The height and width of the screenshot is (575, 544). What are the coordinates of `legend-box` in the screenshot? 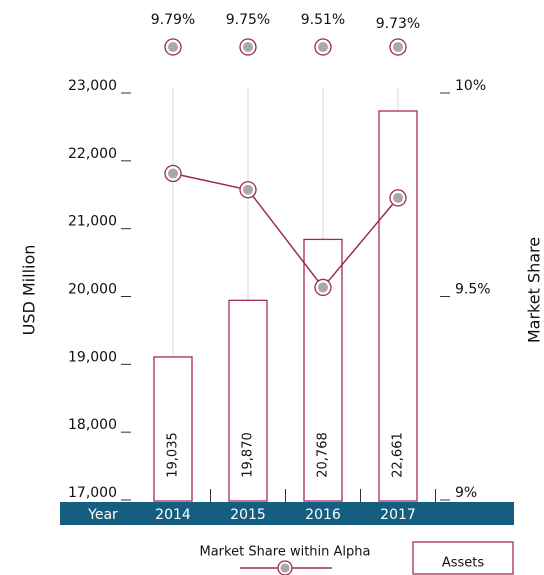 It's located at (463, 558).